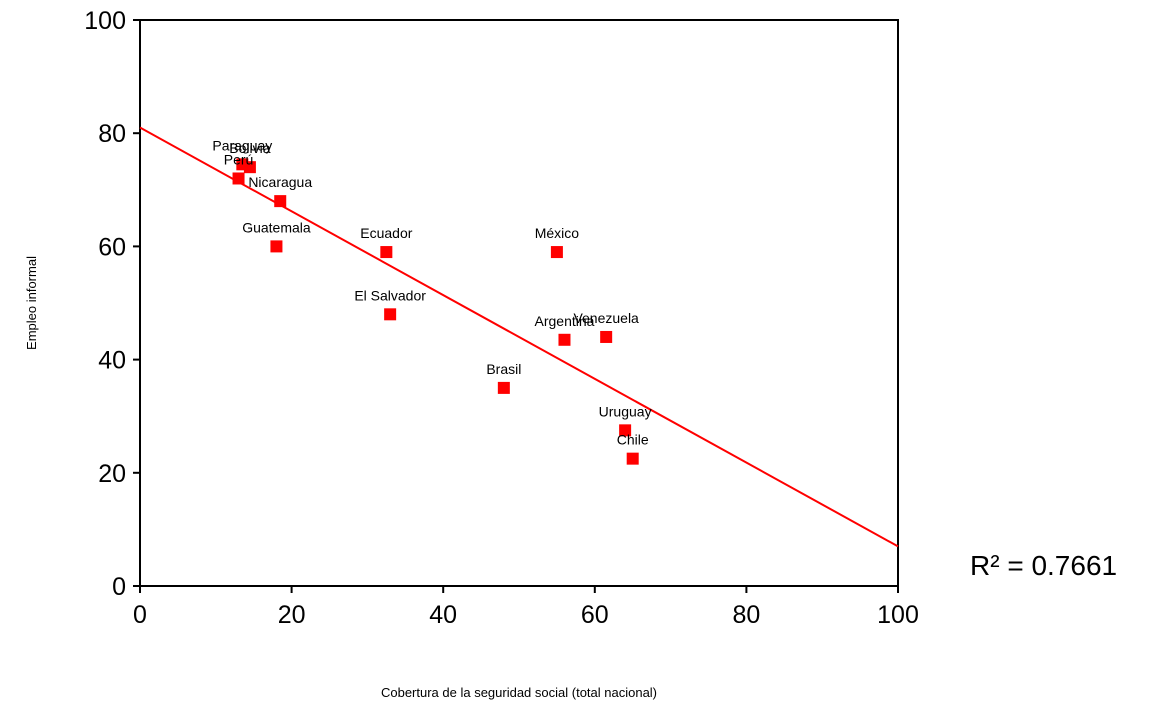 This screenshot has width=1169, height=713. Describe the element at coordinates (633, 440) in the screenshot. I see `data-point-label: Chile` at that location.